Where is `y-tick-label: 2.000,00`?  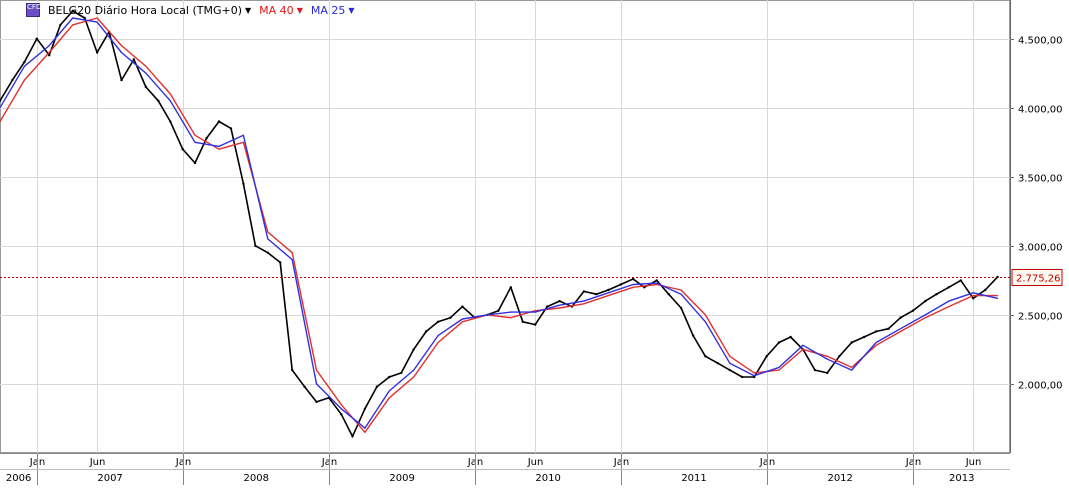
y-tick-label: 2.000,00 is located at coordinates (1040, 386).